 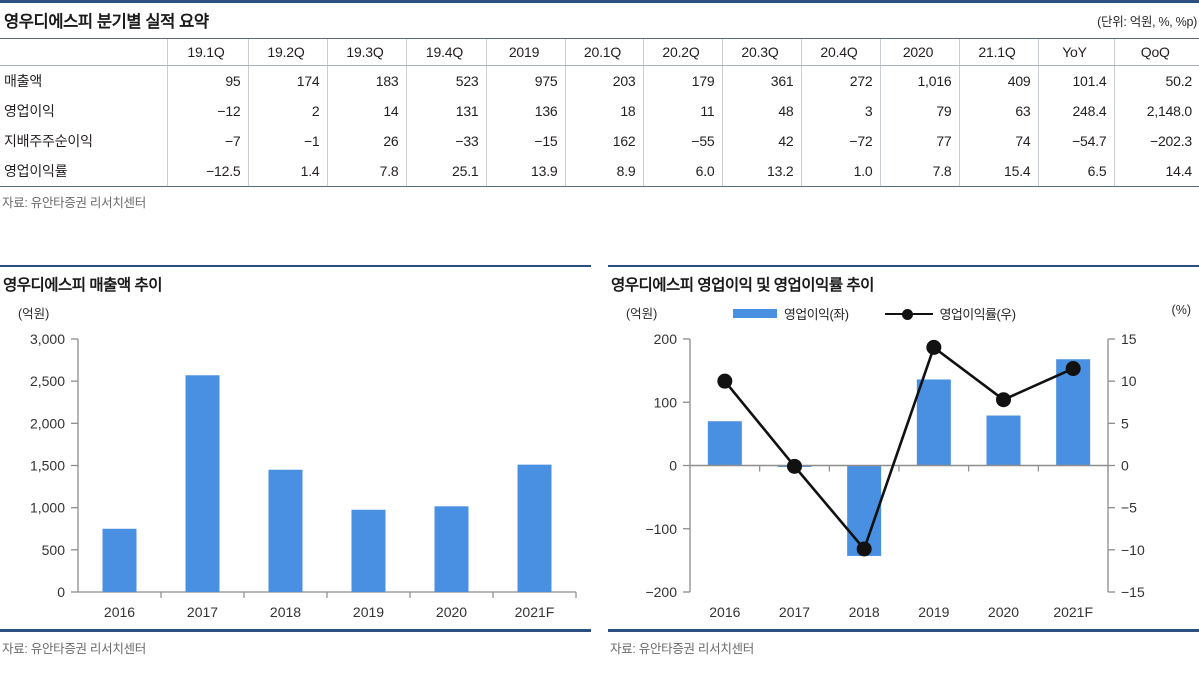 I want to click on table-cell: −12, so click(x=207, y=111).